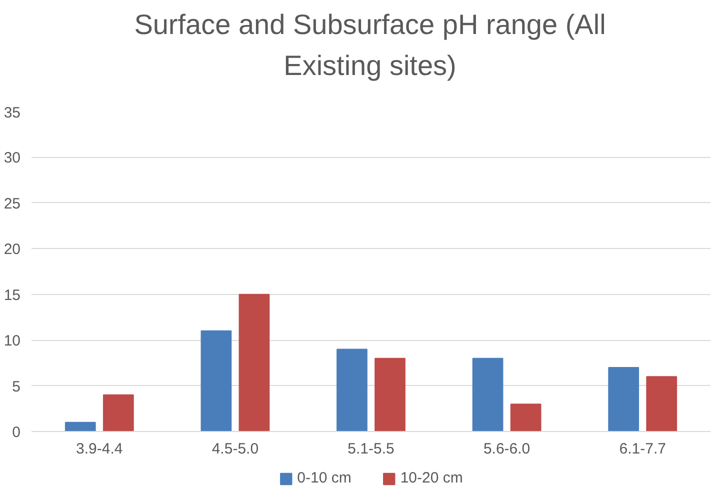  What do you see at coordinates (370, 45) in the screenshot?
I see `chart-title: Surface and Subsurface pH range (All Existing sites)` at bounding box center [370, 45].